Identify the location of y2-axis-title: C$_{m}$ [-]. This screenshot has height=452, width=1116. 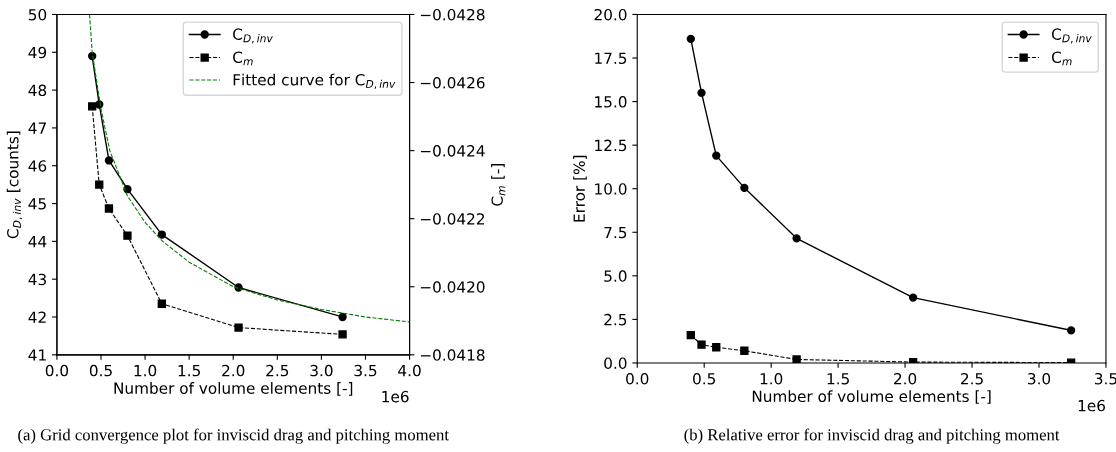
(498, 185).